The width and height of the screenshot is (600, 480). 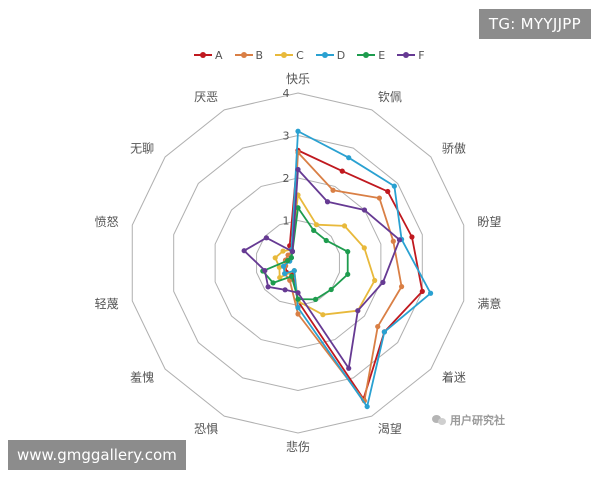 What do you see at coordinates (341, 55) in the screenshot?
I see `legend-label-d: D` at bounding box center [341, 55].